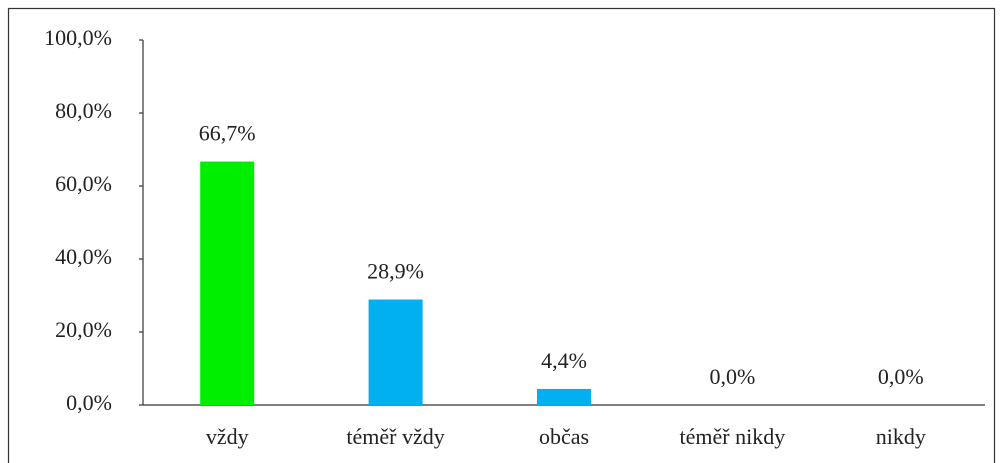 This screenshot has width=1000, height=463. Describe the element at coordinates (901, 436) in the screenshot. I see `x-tick-label: nikdy` at that location.